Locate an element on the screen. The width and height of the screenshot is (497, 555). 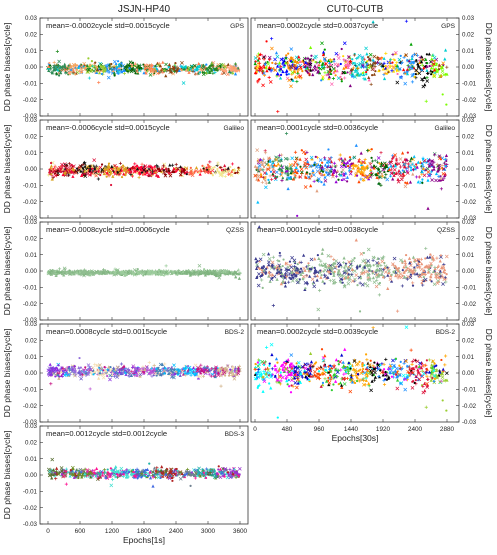
system-label: QZSS is located at coordinates (235, 230).